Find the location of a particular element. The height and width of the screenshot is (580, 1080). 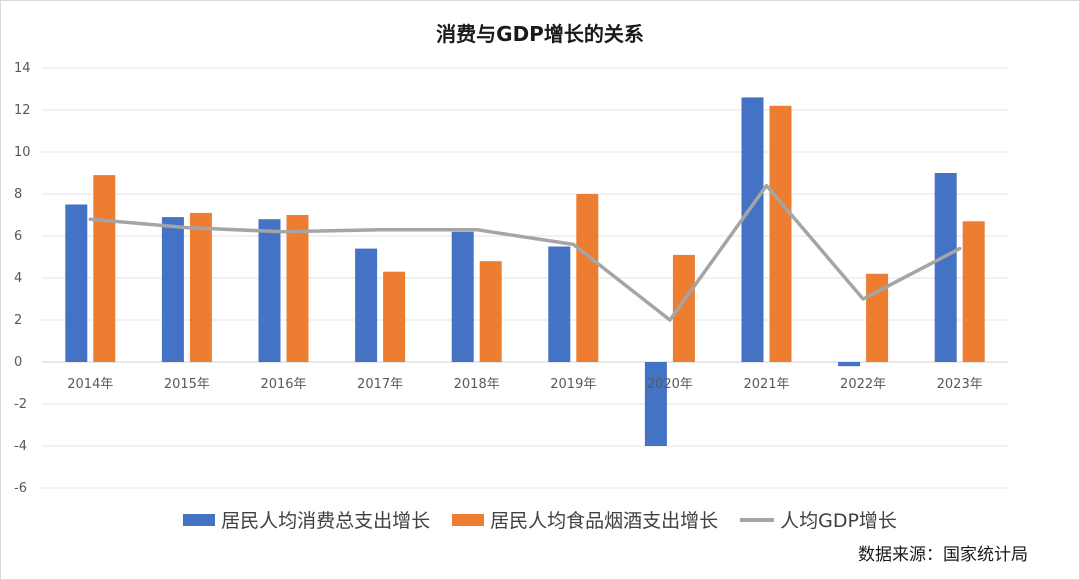

x-tick-label: 2015年 is located at coordinates (187, 384).